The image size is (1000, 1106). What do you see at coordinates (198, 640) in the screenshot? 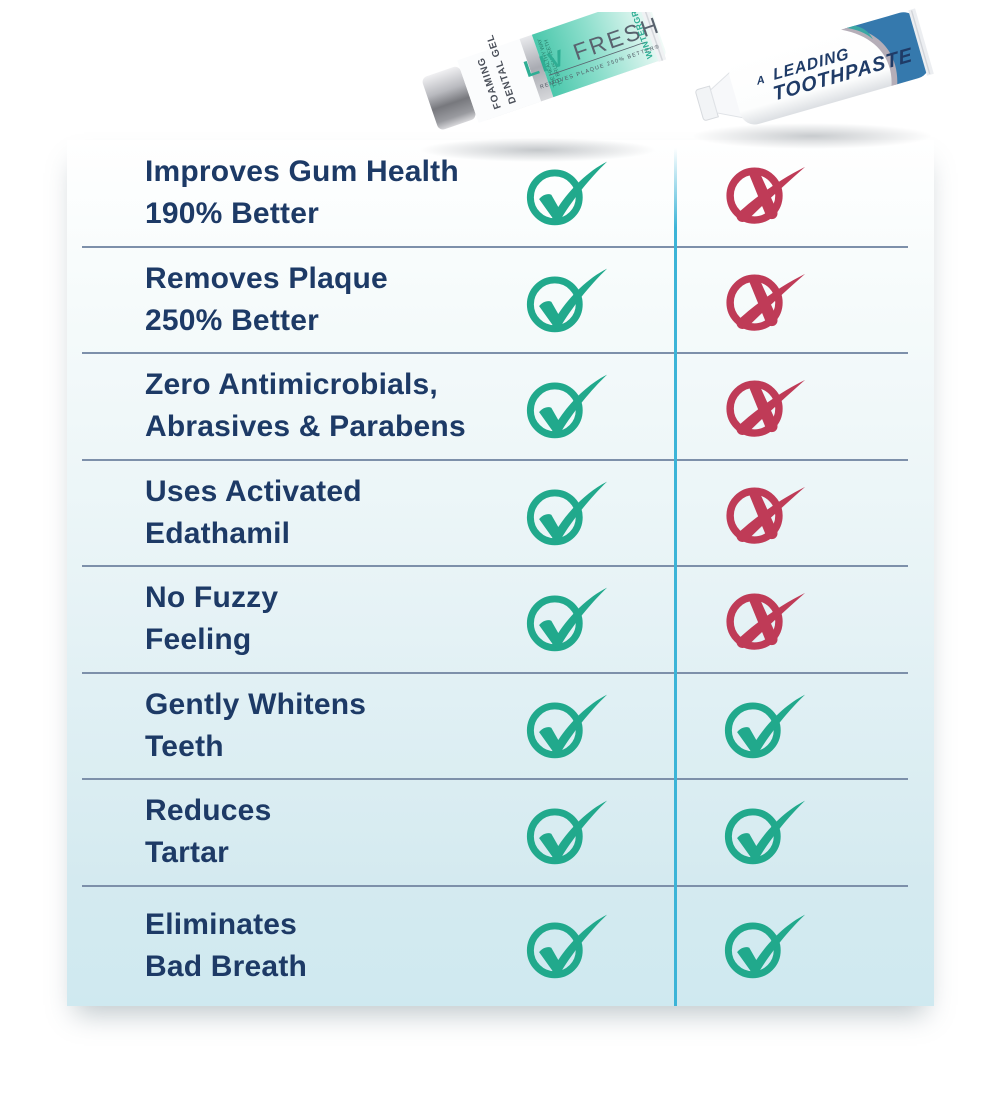
I see `feature-line2: Feeling` at bounding box center [198, 640].